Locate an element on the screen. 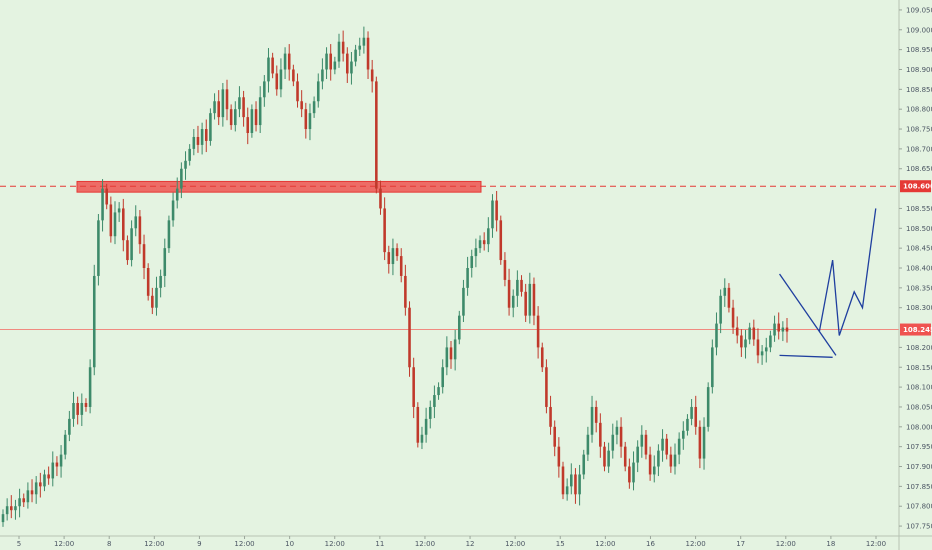 The image size is (932, 550). price-tick-label: 108.900 is located at coordinates (919, 70).